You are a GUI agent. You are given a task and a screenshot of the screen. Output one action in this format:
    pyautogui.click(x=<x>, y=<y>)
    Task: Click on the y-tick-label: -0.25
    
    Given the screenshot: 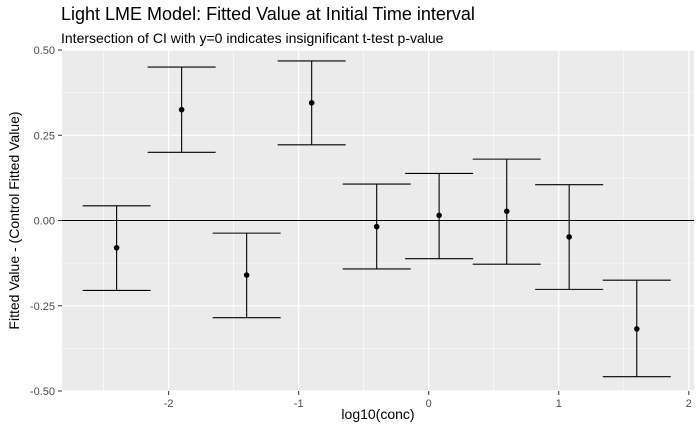 What is the action you would take?
    pyautogui.click(x=42, y=307)
    